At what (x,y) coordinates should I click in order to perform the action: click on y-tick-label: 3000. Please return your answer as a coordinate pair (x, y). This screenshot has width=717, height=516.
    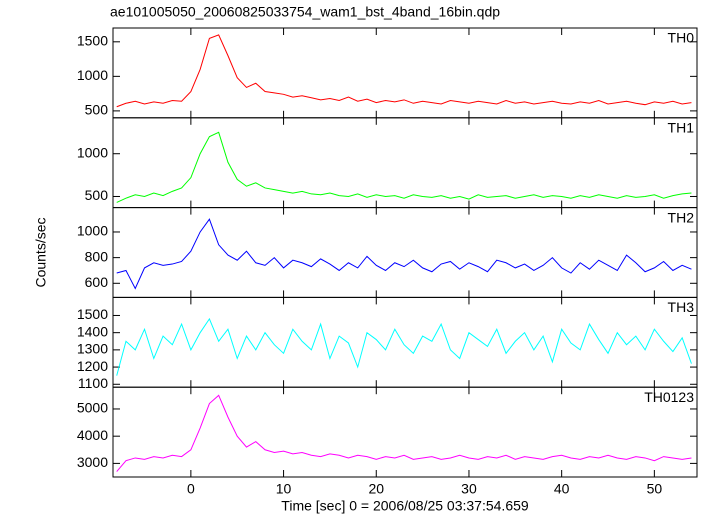
    Looking at the image, I should click on (92, 462).